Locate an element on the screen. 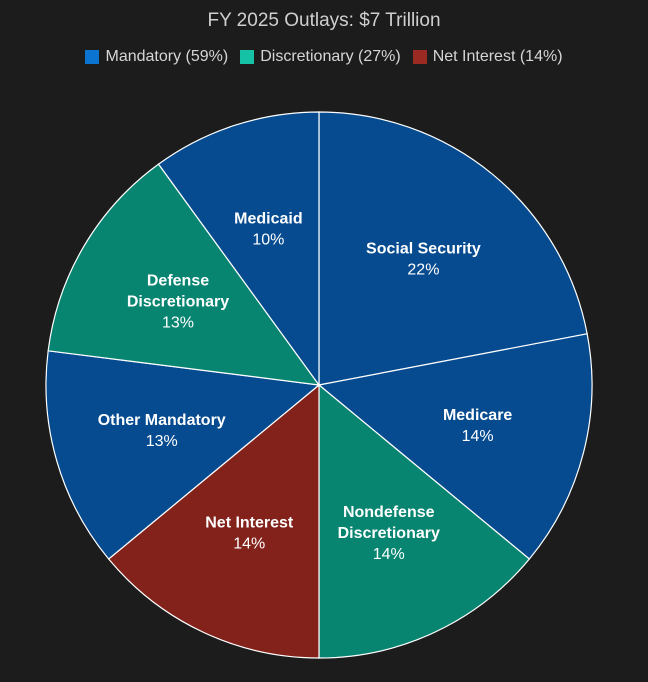  slice-label-net-interest: Net Interest is located at coordinates (249, 523).